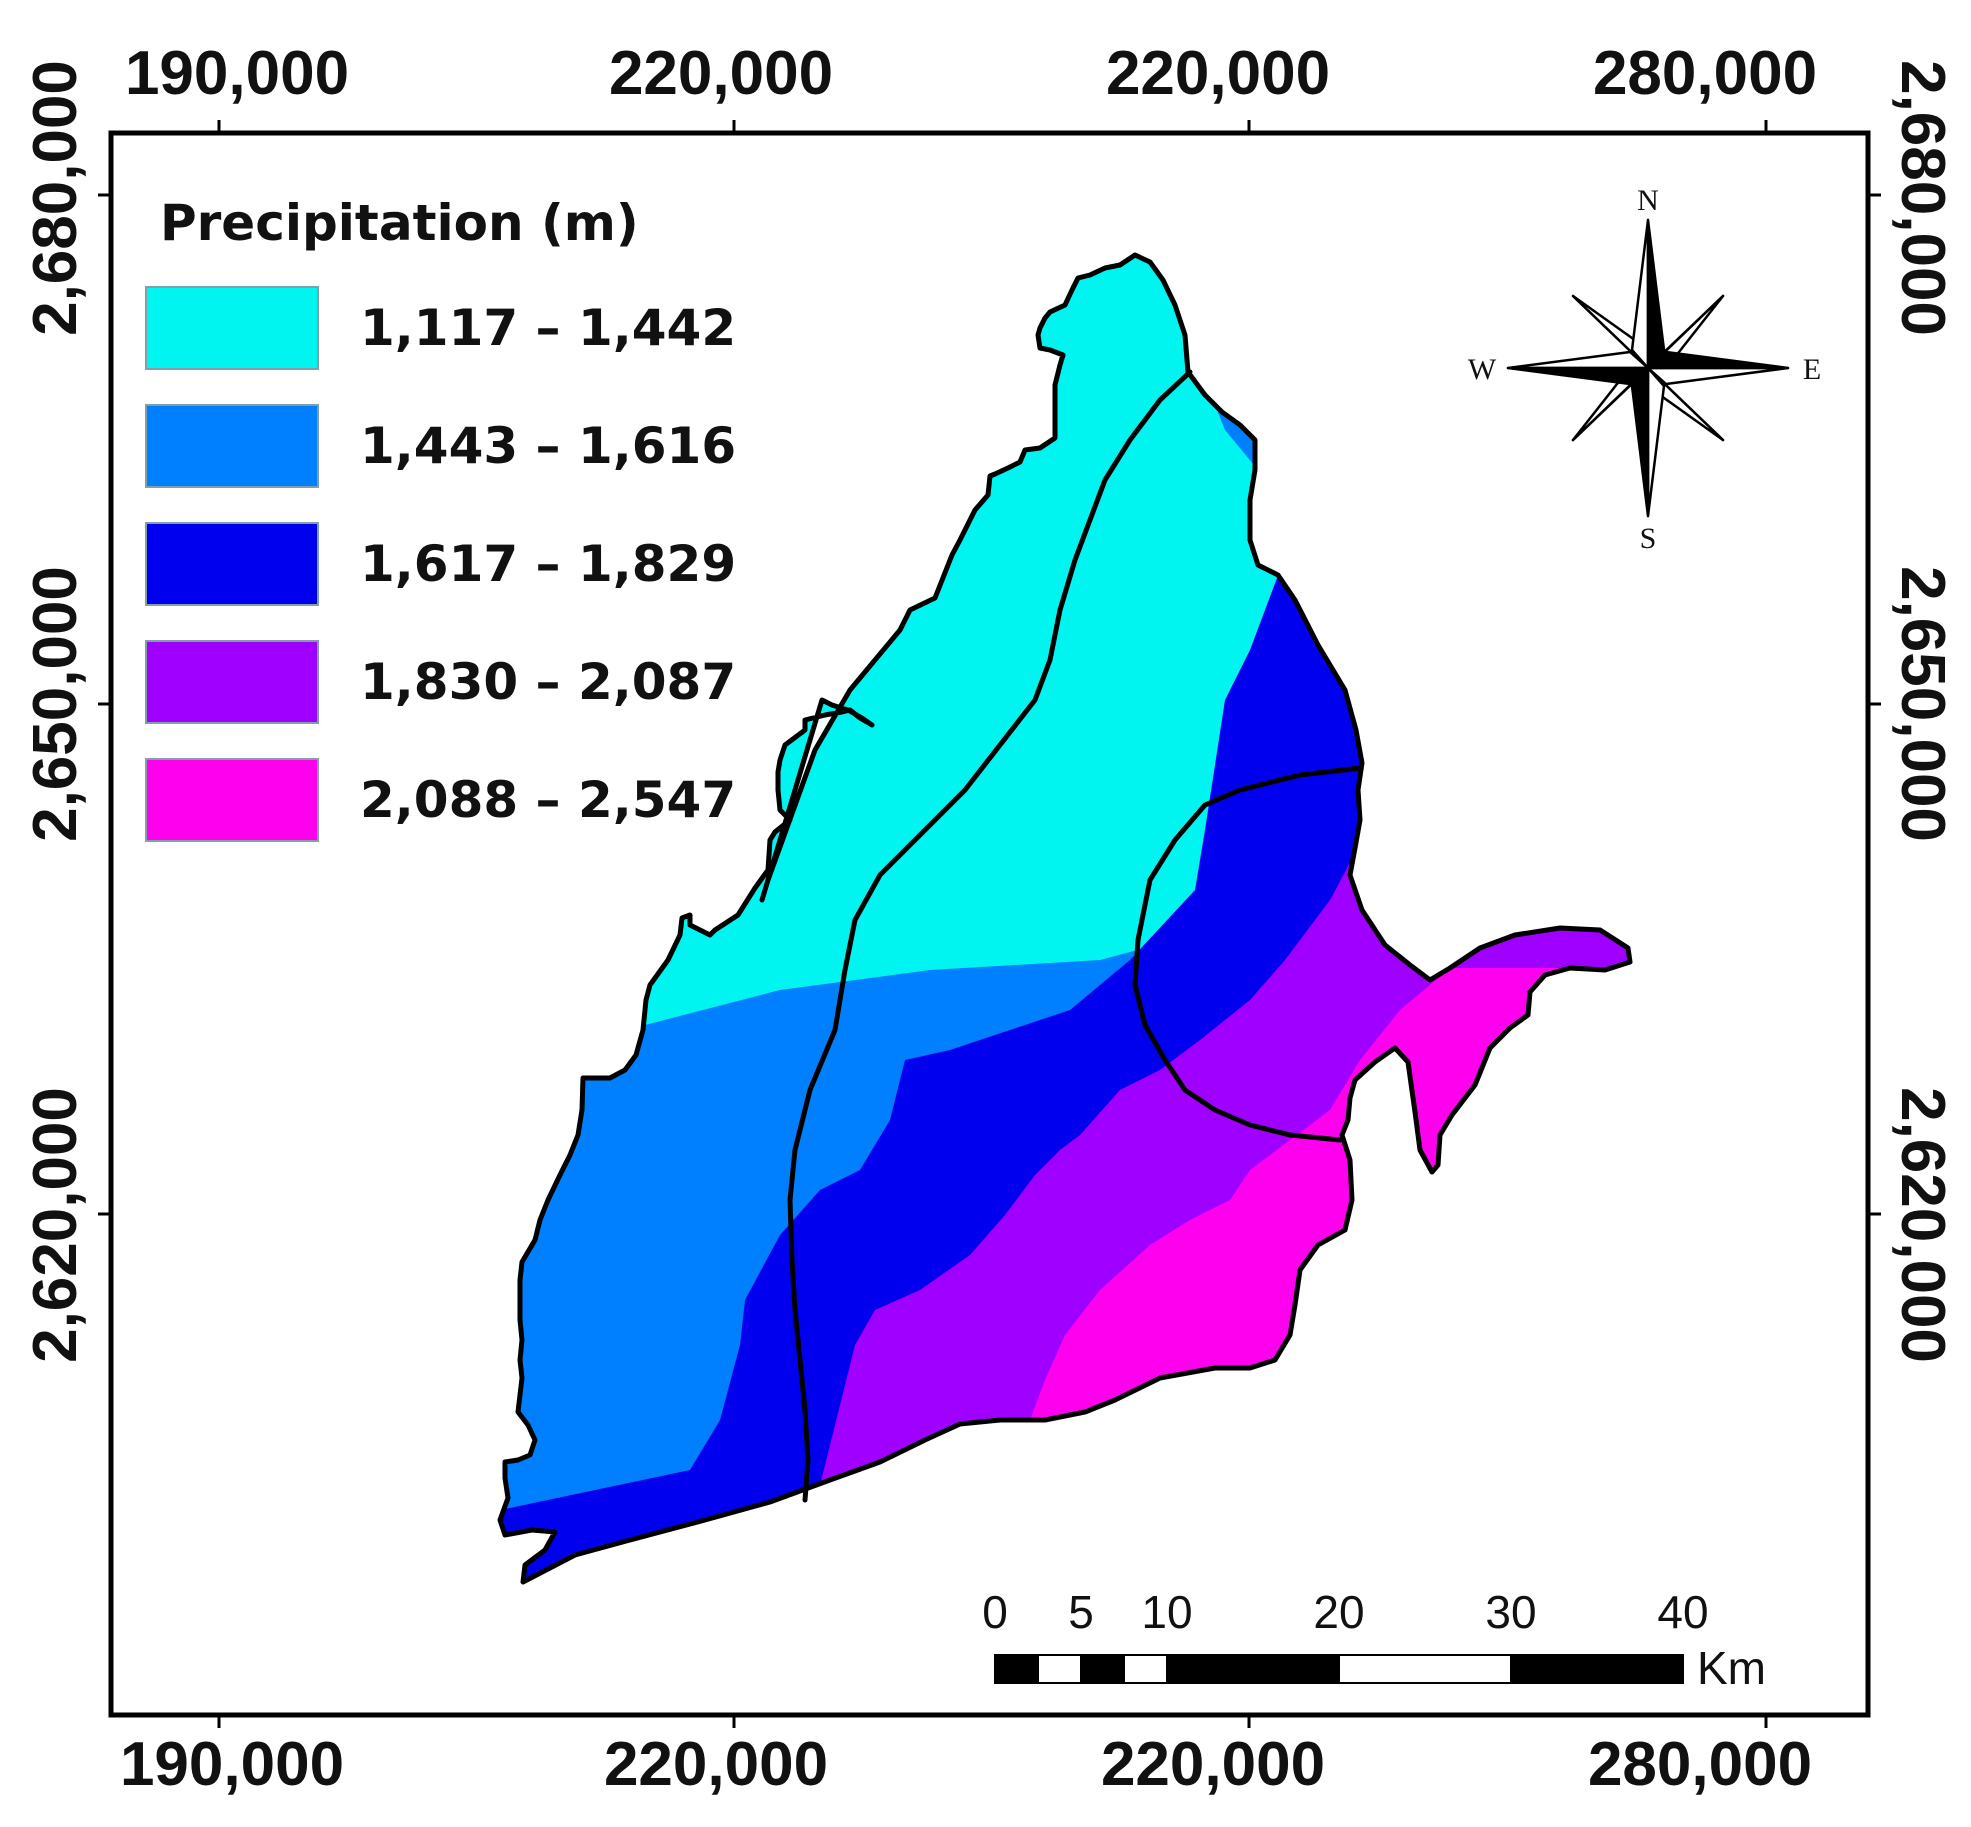  I want to click on bottom-tick-1: 190,000, so click(232, 1764).